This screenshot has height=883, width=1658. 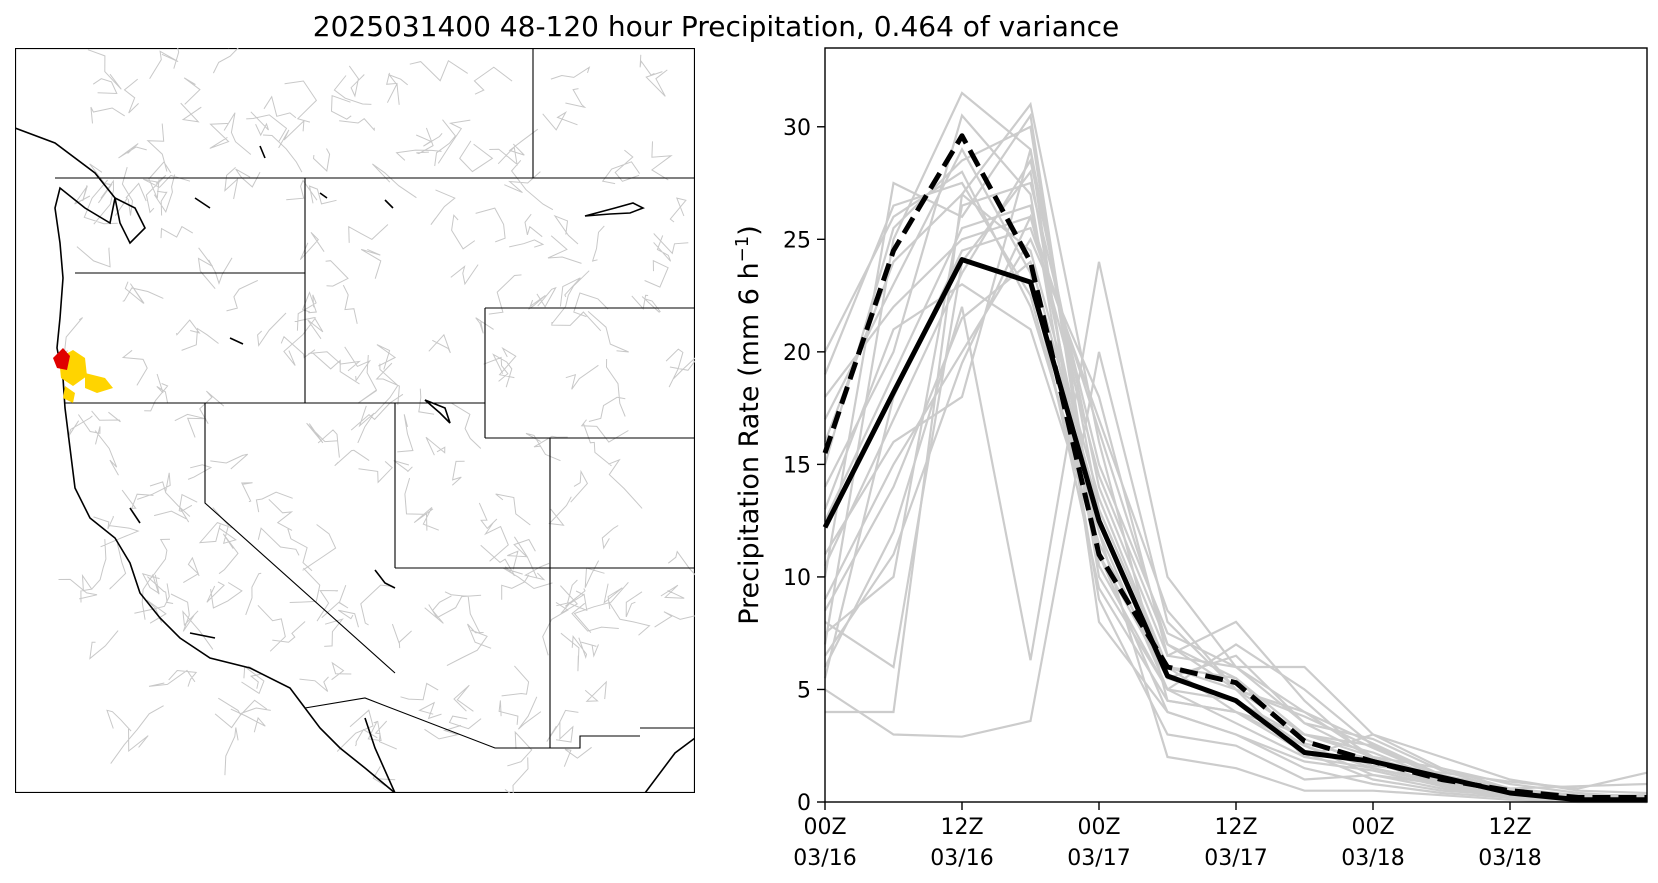 I want to click on y-tick-label: 5, so click(x=804, y=690).